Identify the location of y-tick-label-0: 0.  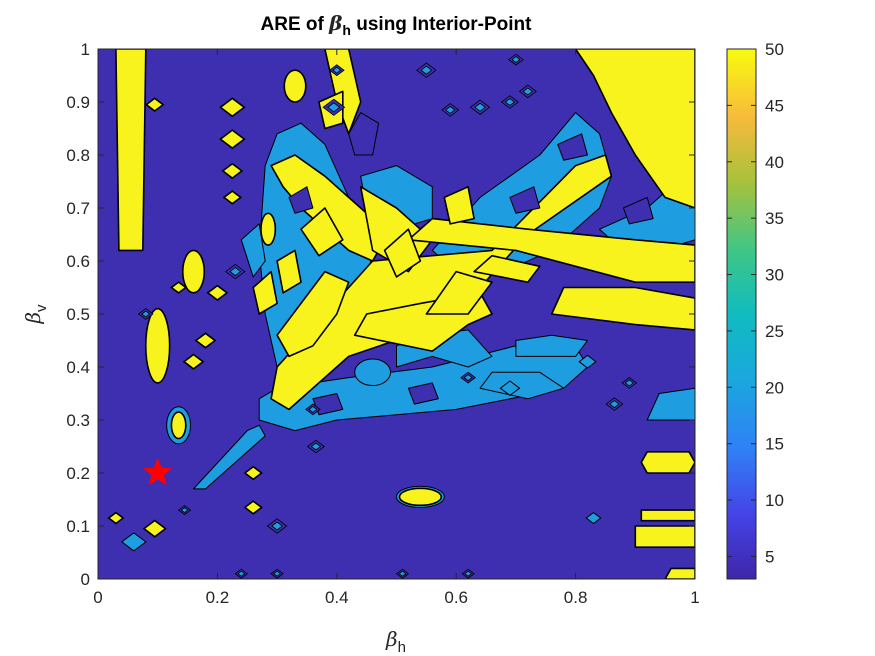
(85, 579).